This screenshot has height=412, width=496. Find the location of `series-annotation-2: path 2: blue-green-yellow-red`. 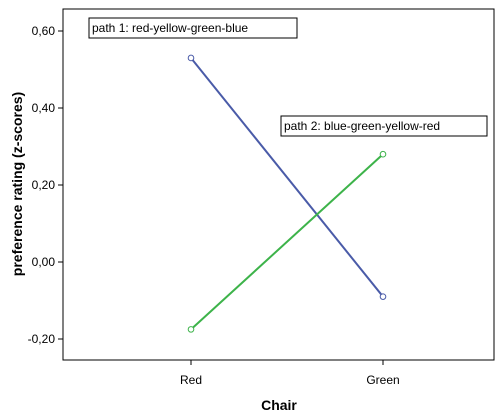

series-annotation-2: path 2: blue-green-yellow-red is located at coordinates (384, 126).